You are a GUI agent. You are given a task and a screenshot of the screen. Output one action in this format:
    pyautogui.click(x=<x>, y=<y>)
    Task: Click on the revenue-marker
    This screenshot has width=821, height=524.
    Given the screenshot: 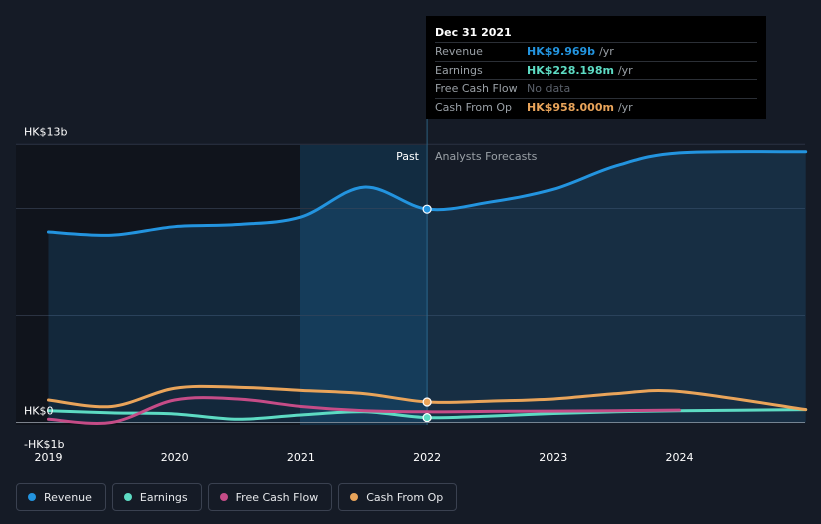 What is the action you would take?
    pyautogui.click(x=427, y=209)
    